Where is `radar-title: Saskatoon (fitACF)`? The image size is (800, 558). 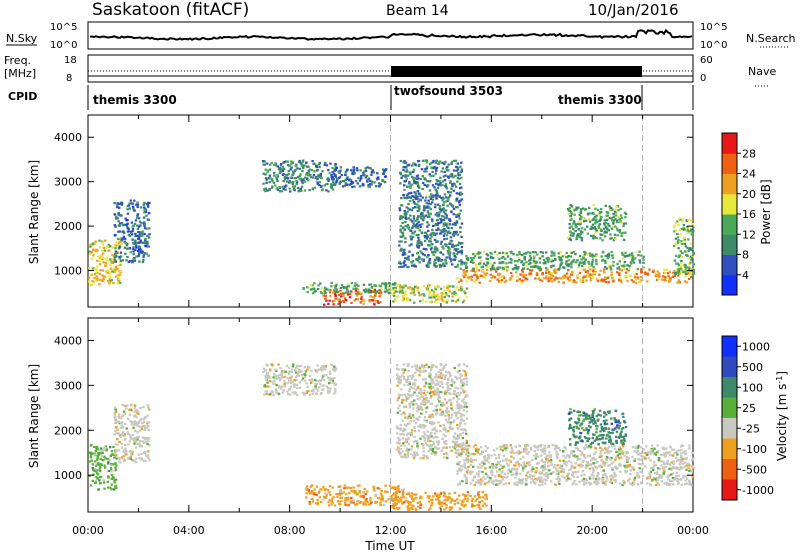 radar-title: Saskatoon (fitACF) is located at coordinates (170, 10).